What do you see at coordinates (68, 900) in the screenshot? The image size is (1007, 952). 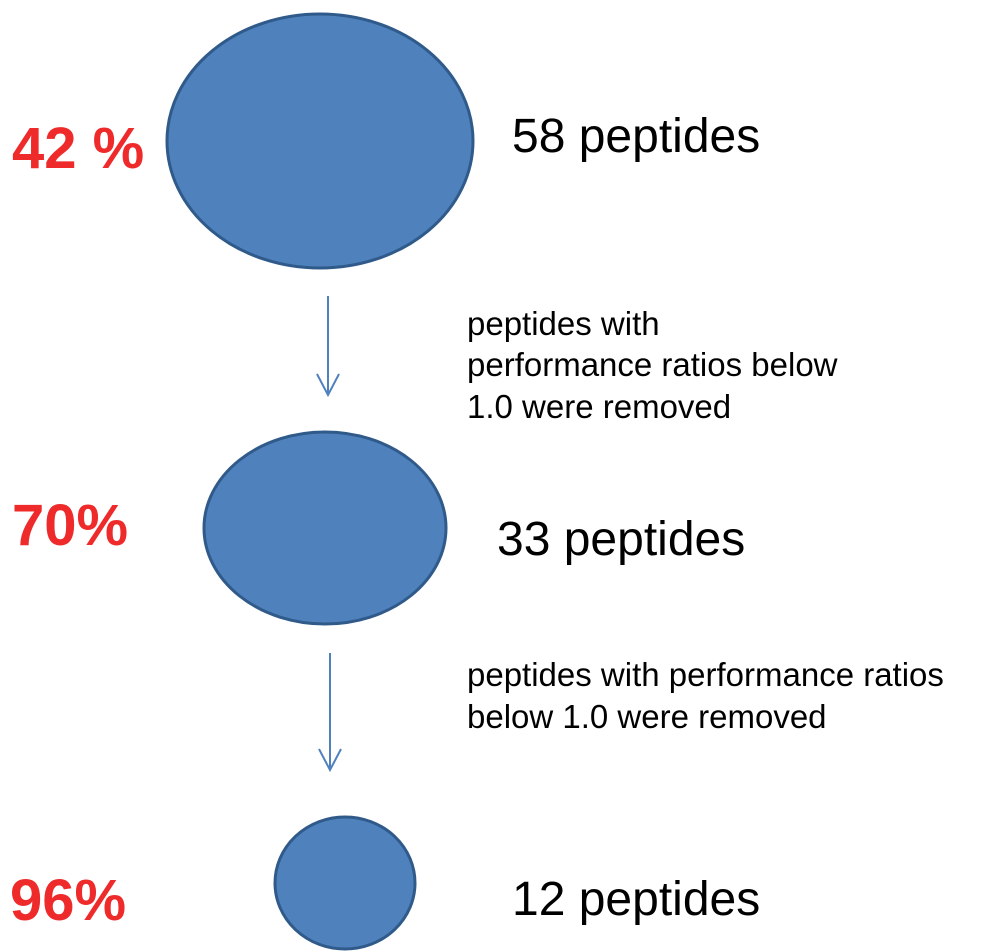 I see `percent: 96%` at bounding box center [68, 900].